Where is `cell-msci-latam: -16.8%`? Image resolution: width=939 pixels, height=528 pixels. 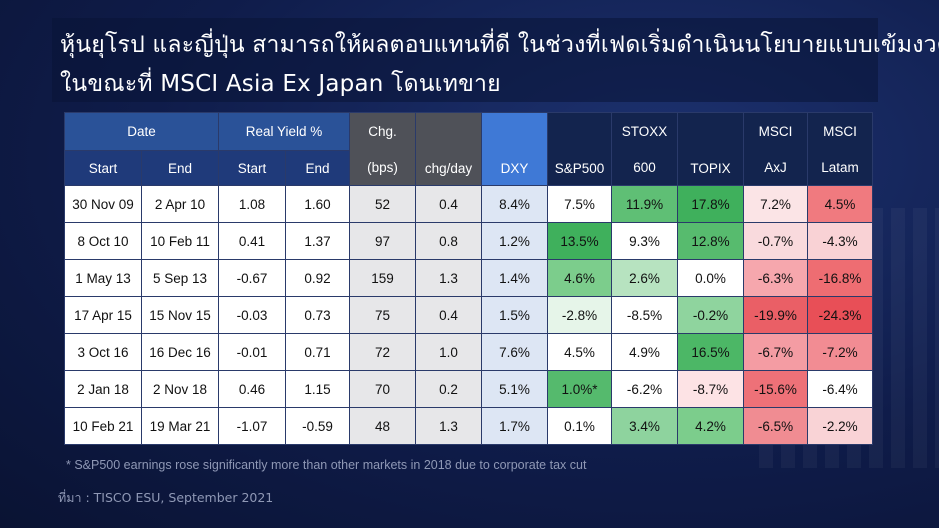
cell-msci-latam: -16.8% is located at coordinates (840, 278).